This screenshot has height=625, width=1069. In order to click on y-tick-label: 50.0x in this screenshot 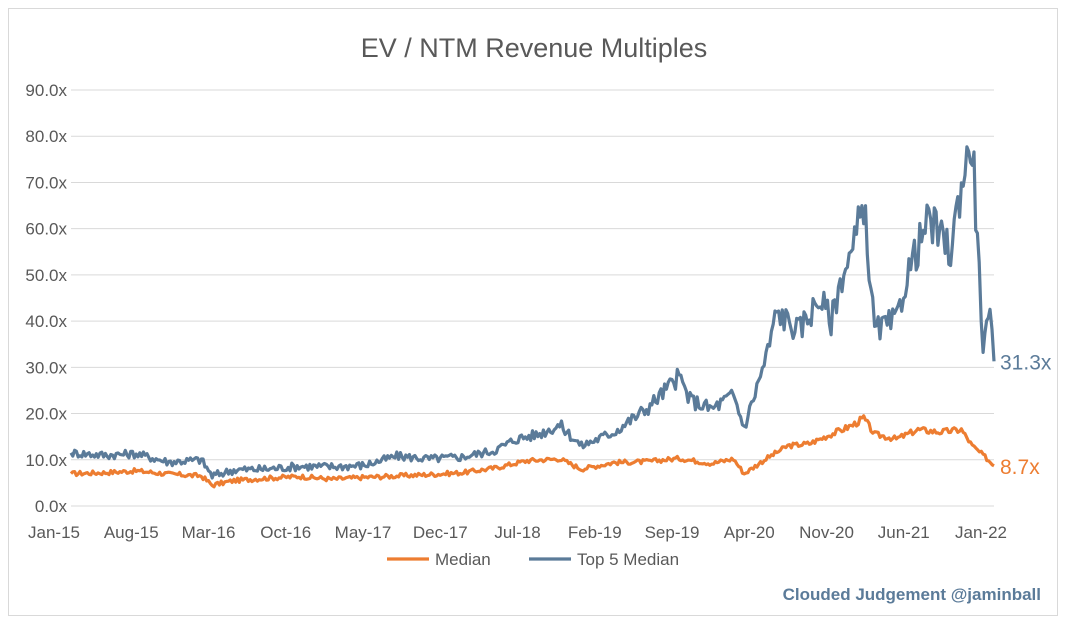, I will do `click(46, 275)`.